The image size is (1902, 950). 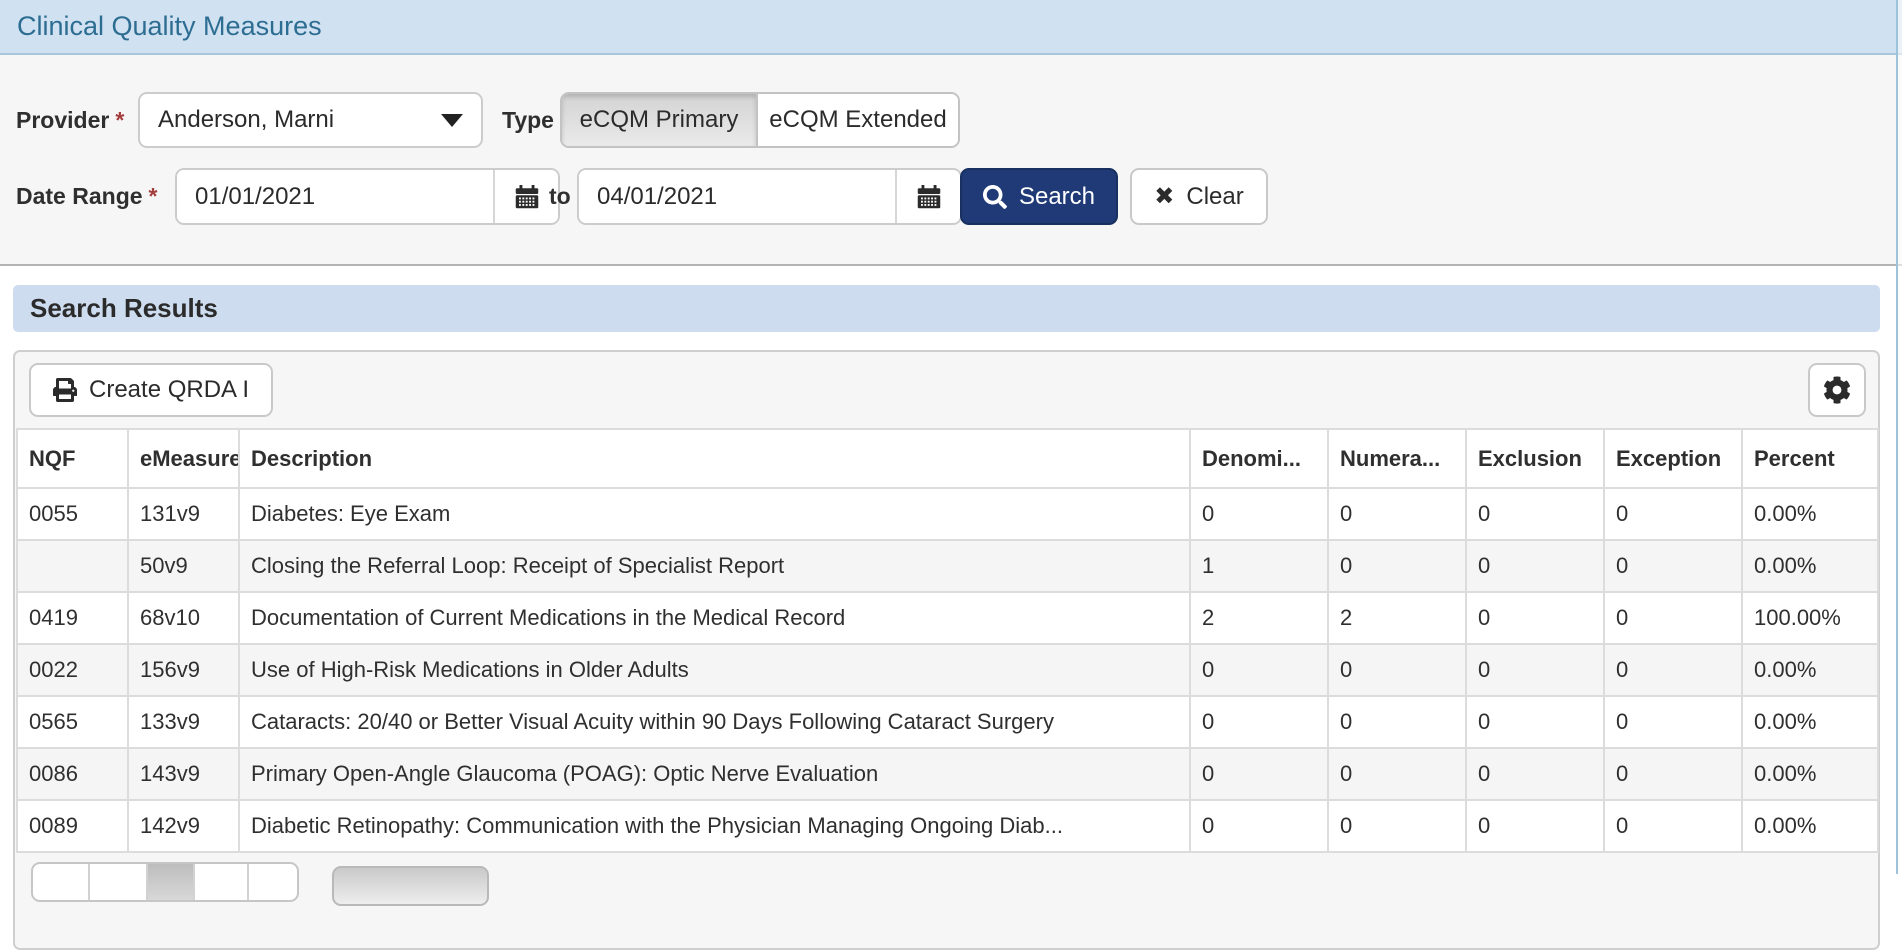 I want to click on scrollbar-track-edge, so click(x=1897, y=437).